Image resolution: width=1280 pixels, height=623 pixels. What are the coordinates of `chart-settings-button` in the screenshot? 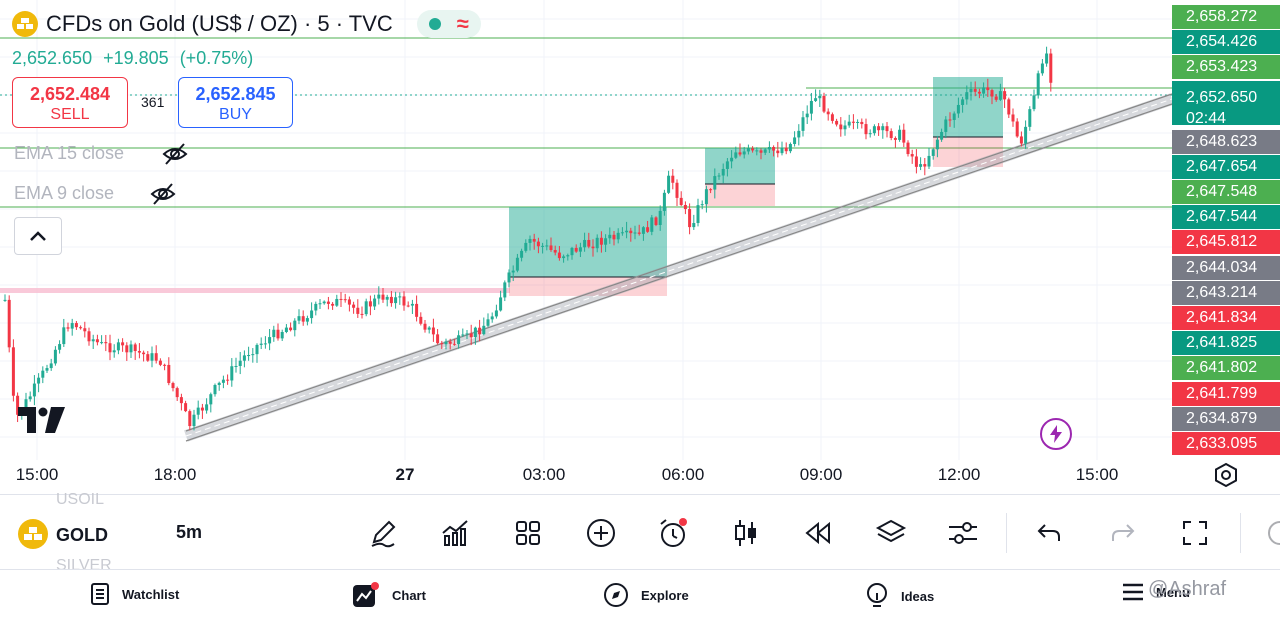 It's located at (1226, 477).